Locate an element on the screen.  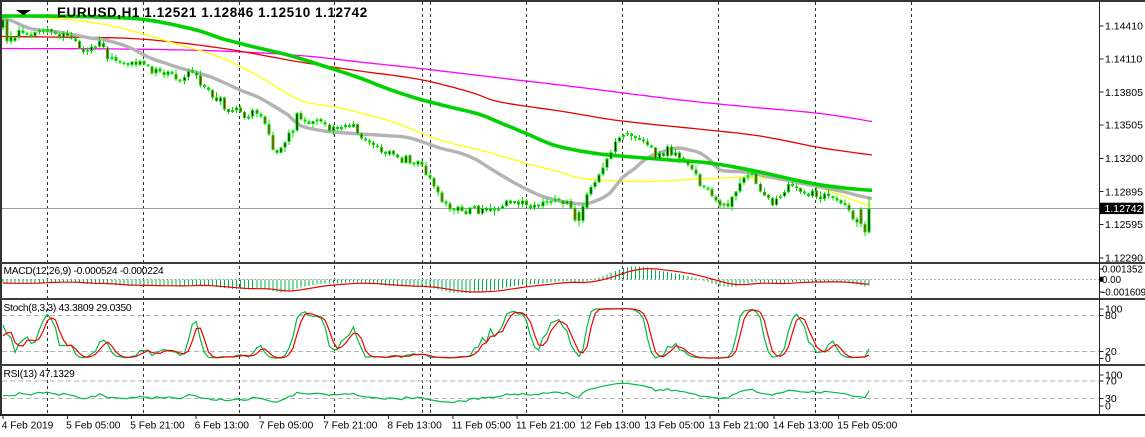
svg-text: 1.13200 is located at coordinates (1124, 159).